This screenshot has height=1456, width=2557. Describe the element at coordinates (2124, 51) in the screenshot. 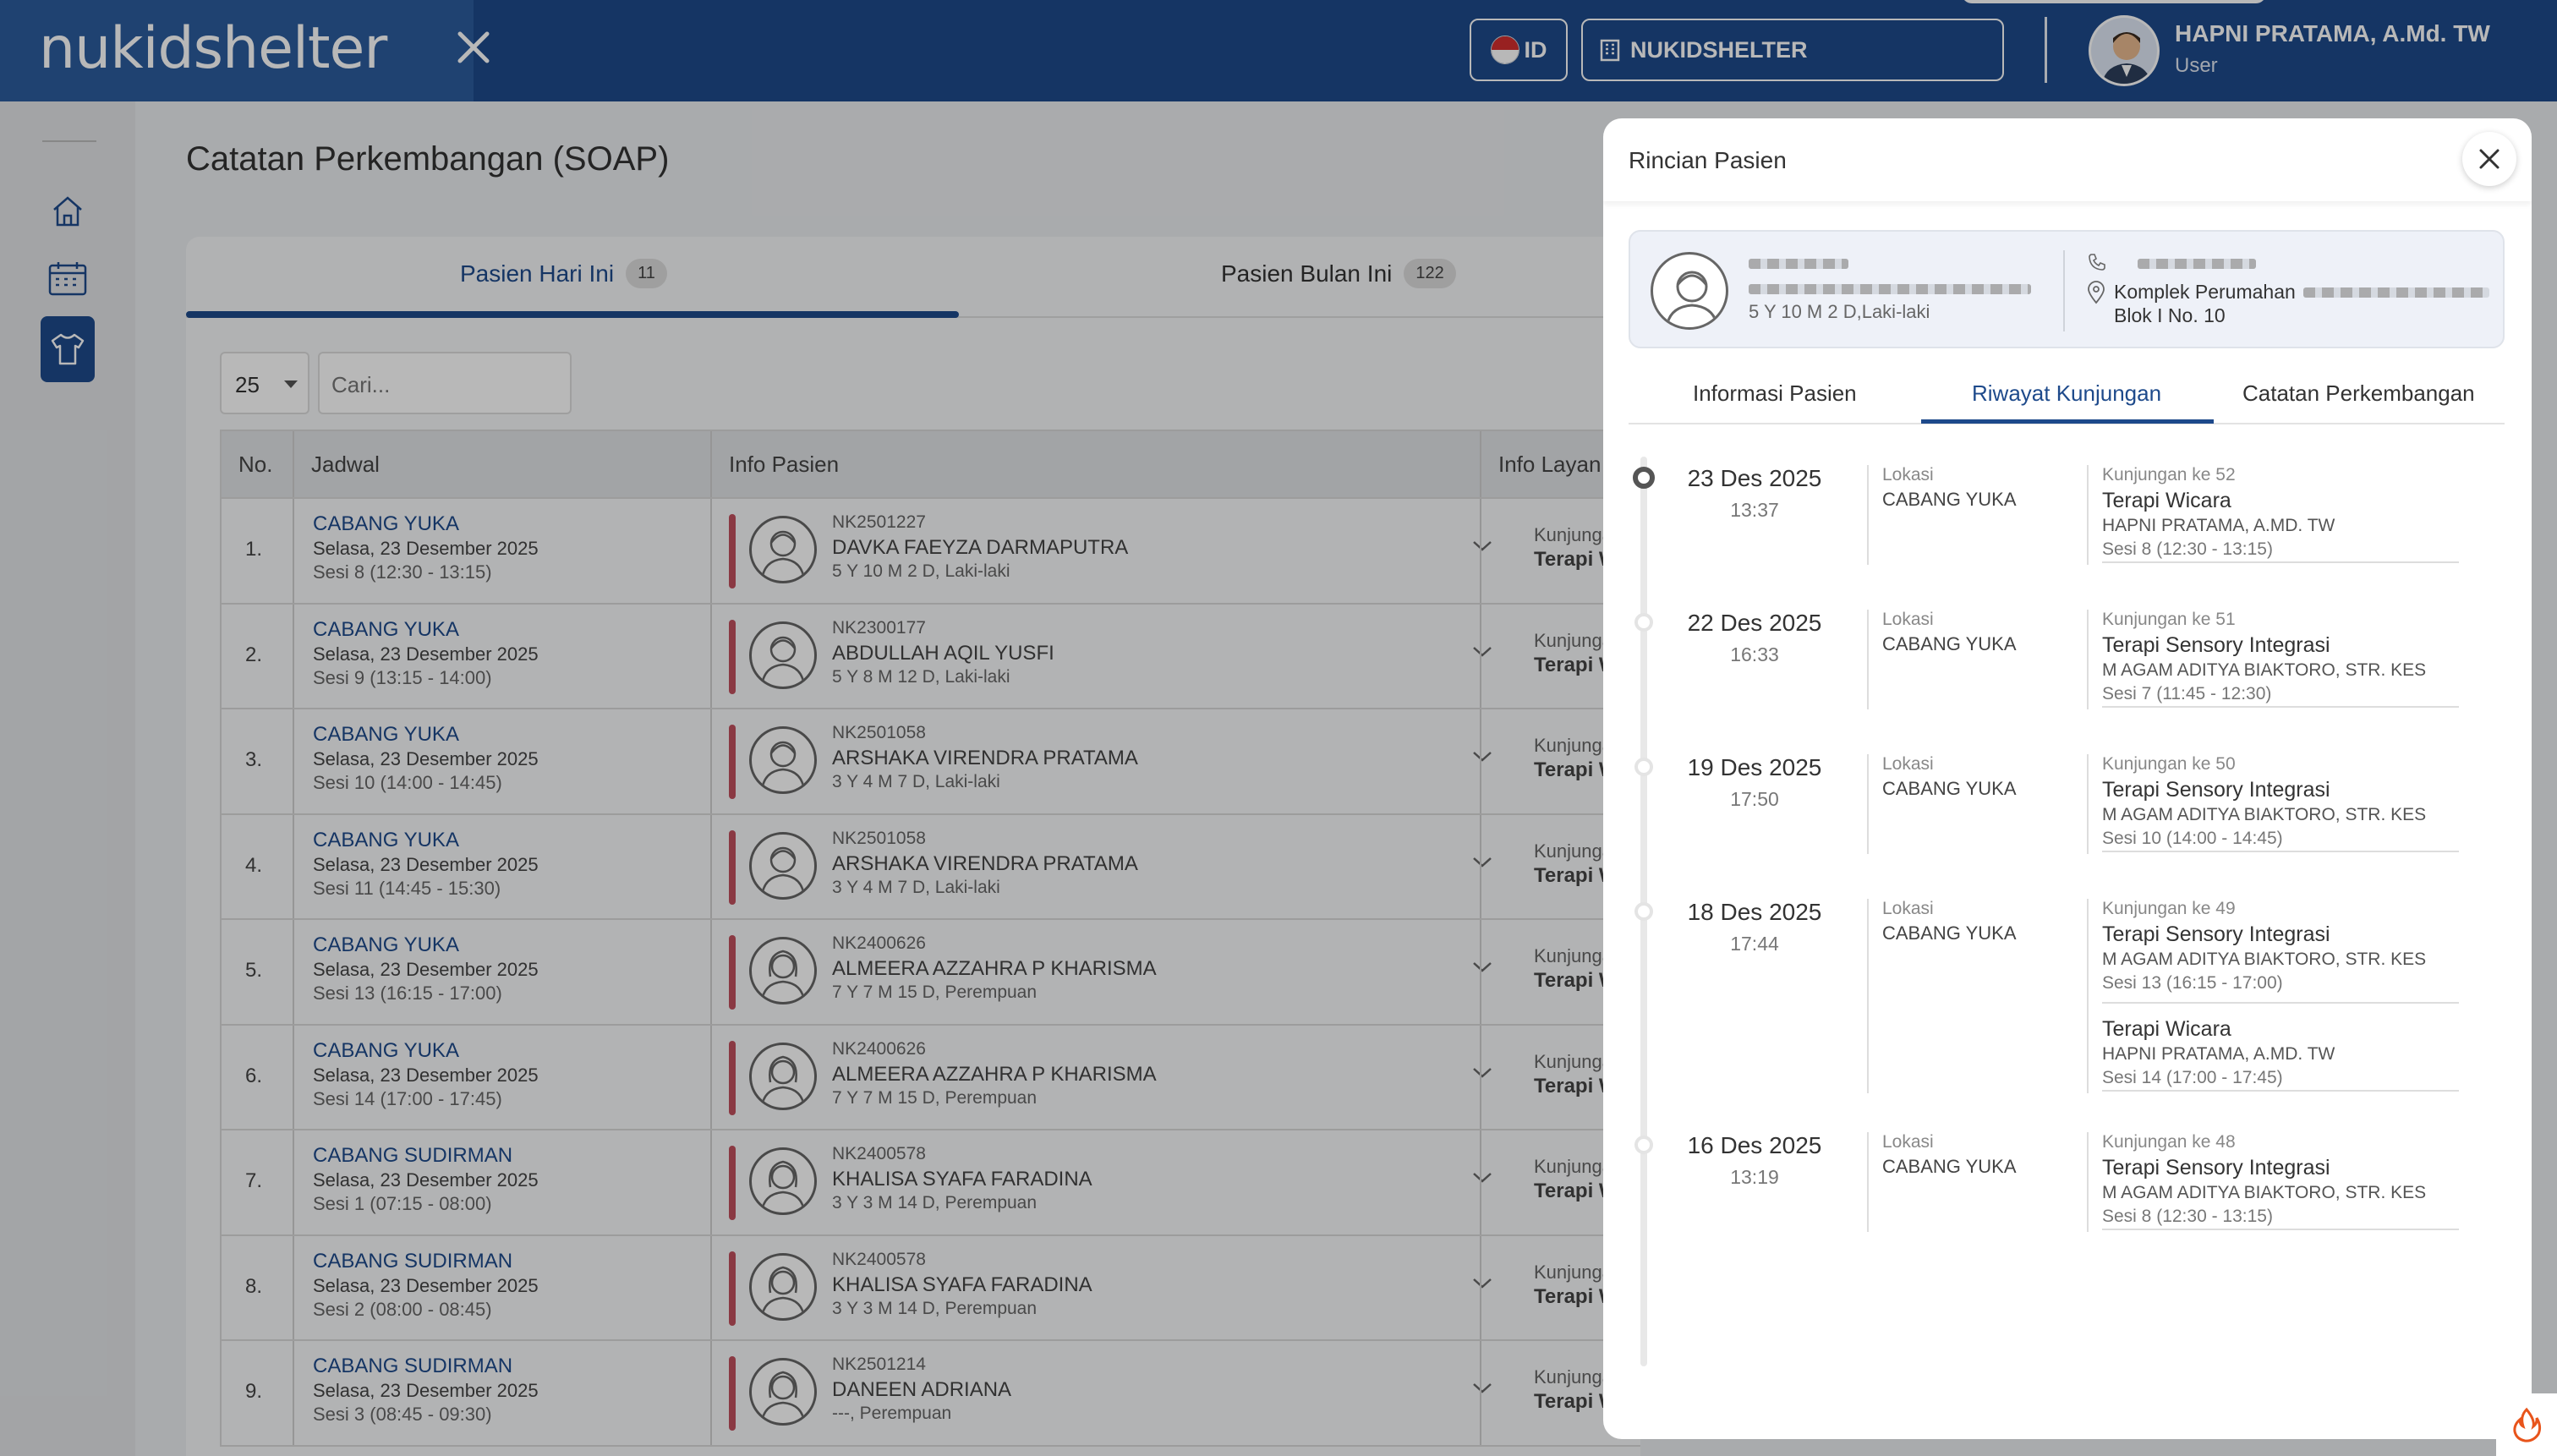

I see `user-avatar` at that location.